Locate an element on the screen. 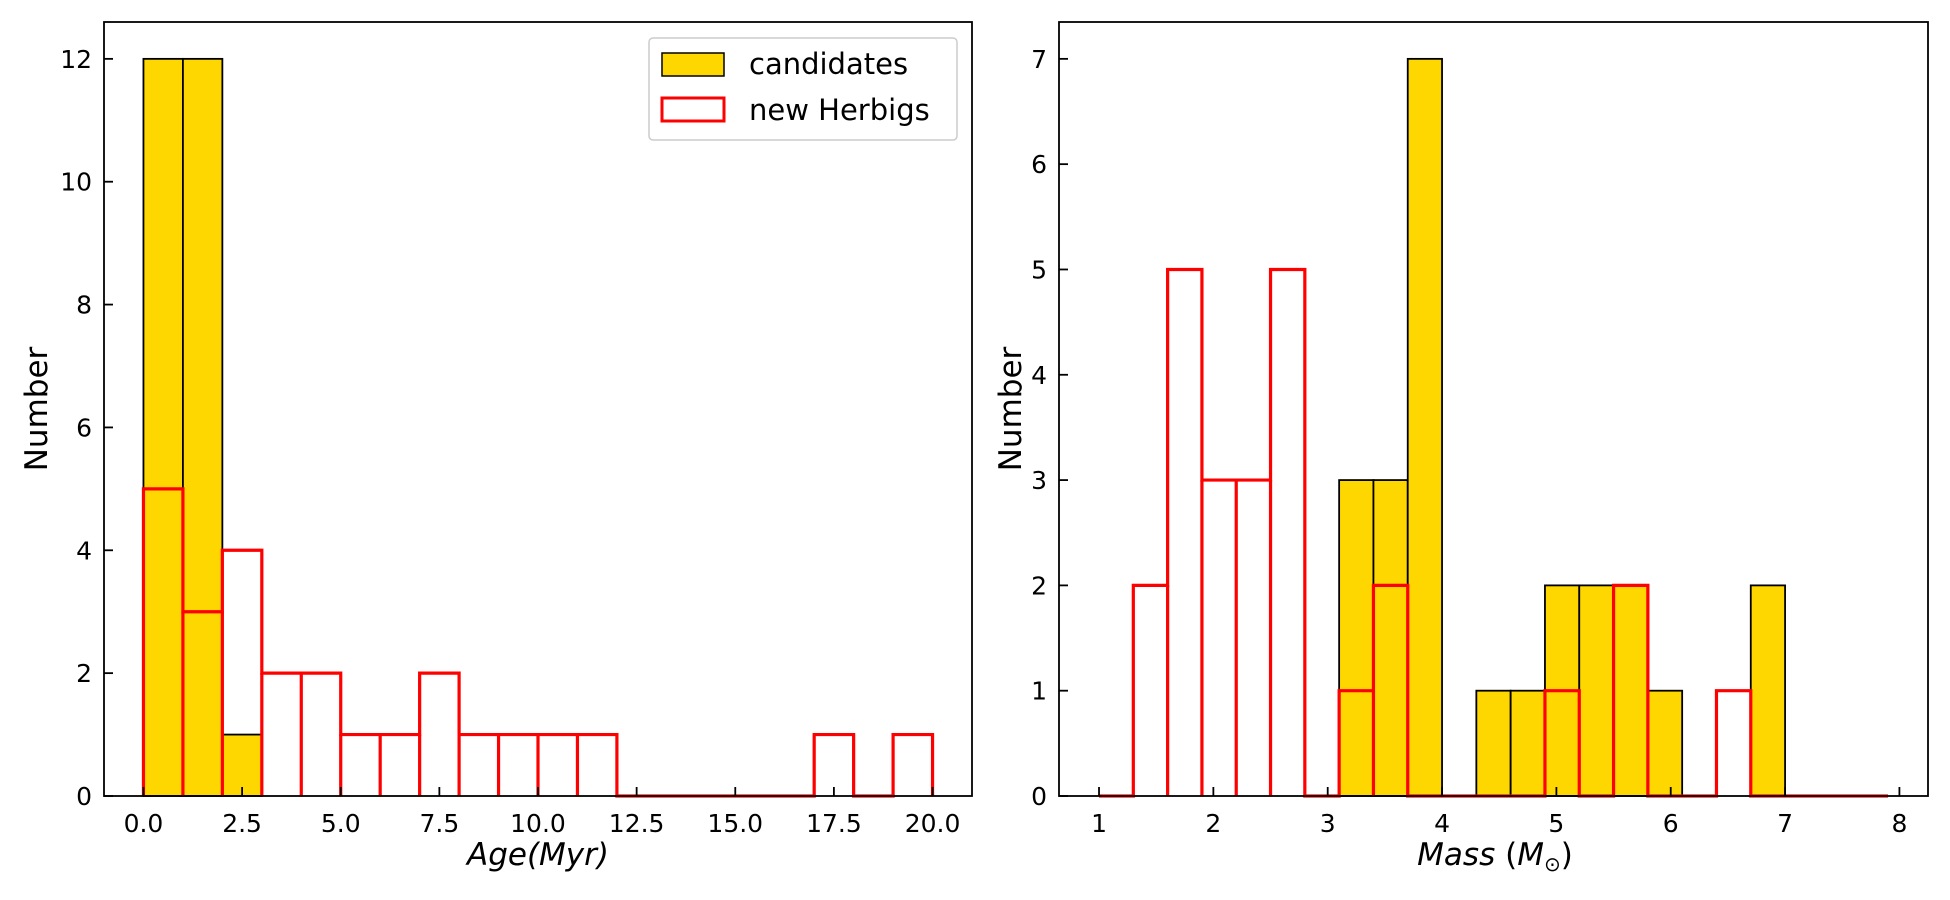 The image size is (1950, 900). mass-x-axis-label-unit: (M⊙) is located at coordinates (1539, 856).